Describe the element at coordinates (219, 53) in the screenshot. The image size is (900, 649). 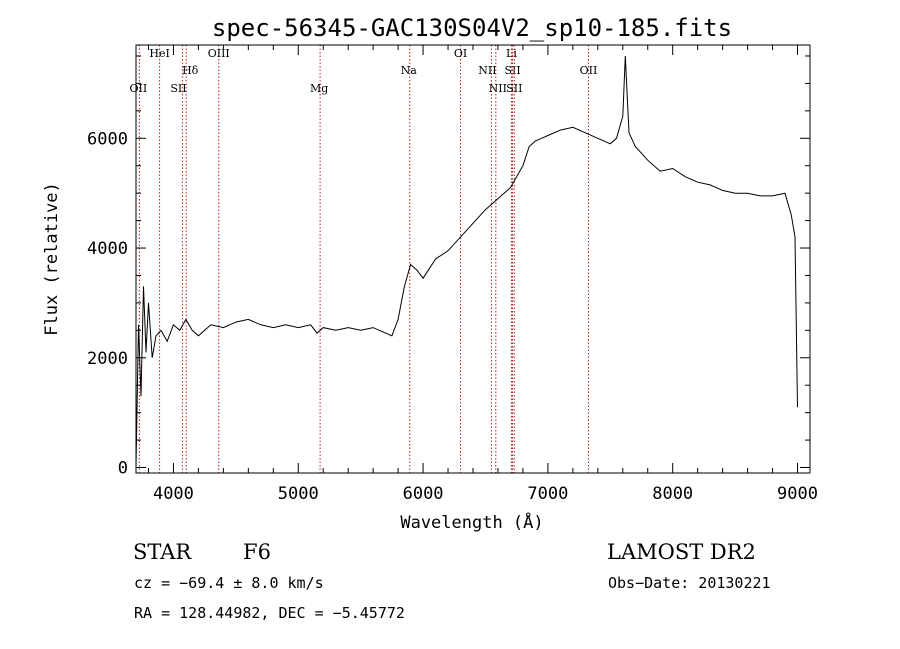
I see `spectral-line-label: OIII` at that location.